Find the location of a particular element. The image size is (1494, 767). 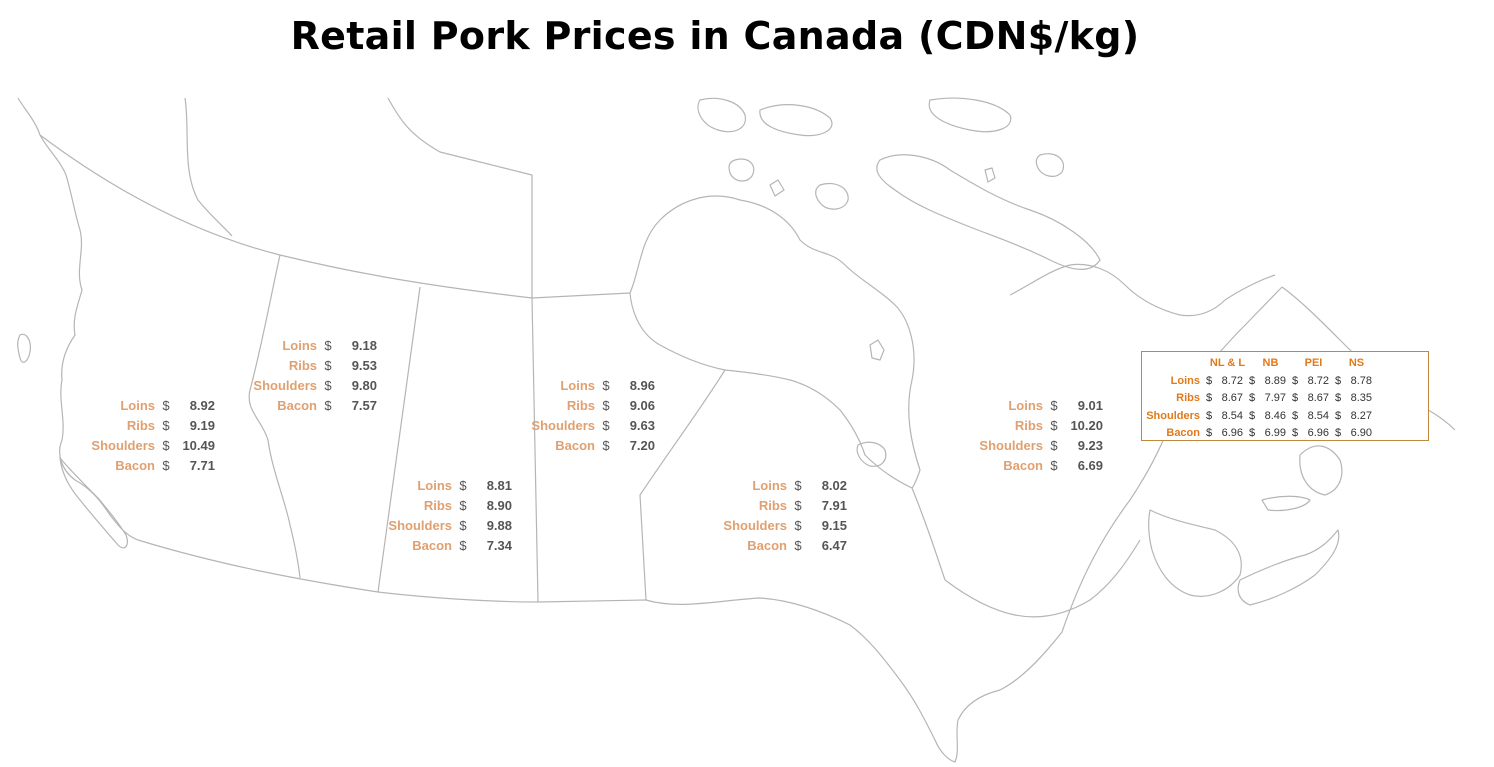

cut-label: Ribs is located at coordinates (302, 365).